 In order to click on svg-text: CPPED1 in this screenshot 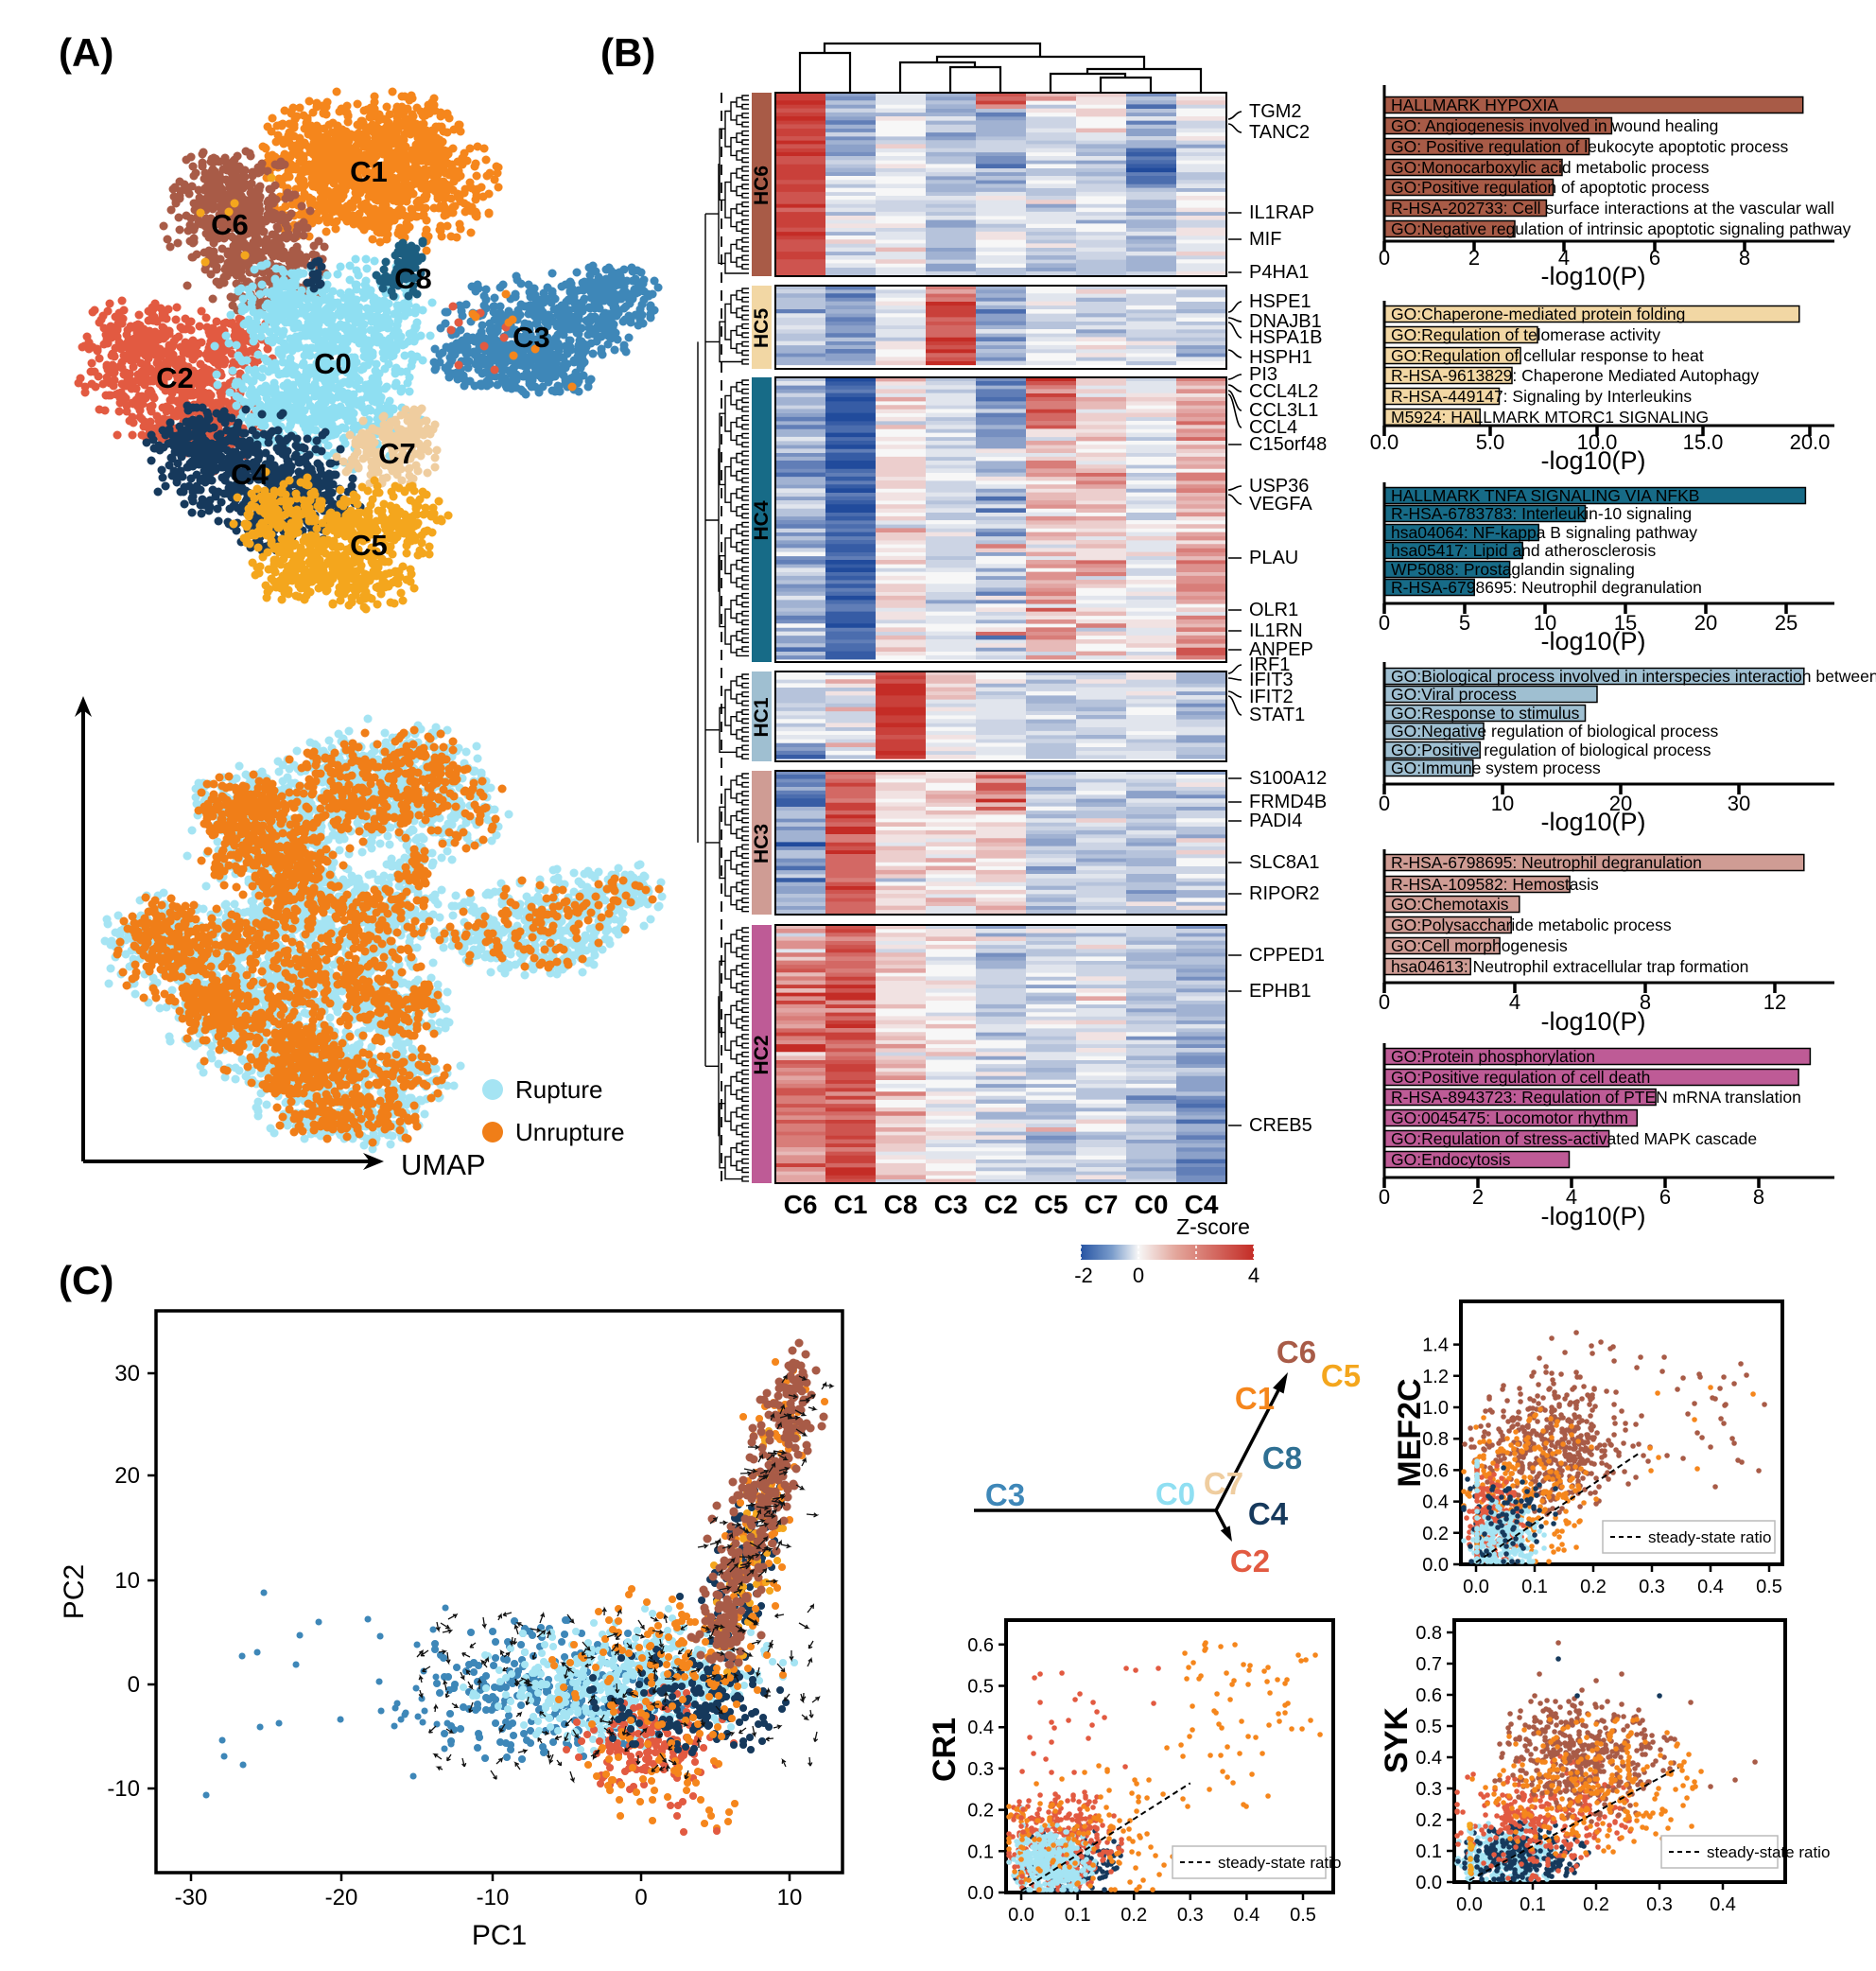, I will do `click(1287, 955)`.